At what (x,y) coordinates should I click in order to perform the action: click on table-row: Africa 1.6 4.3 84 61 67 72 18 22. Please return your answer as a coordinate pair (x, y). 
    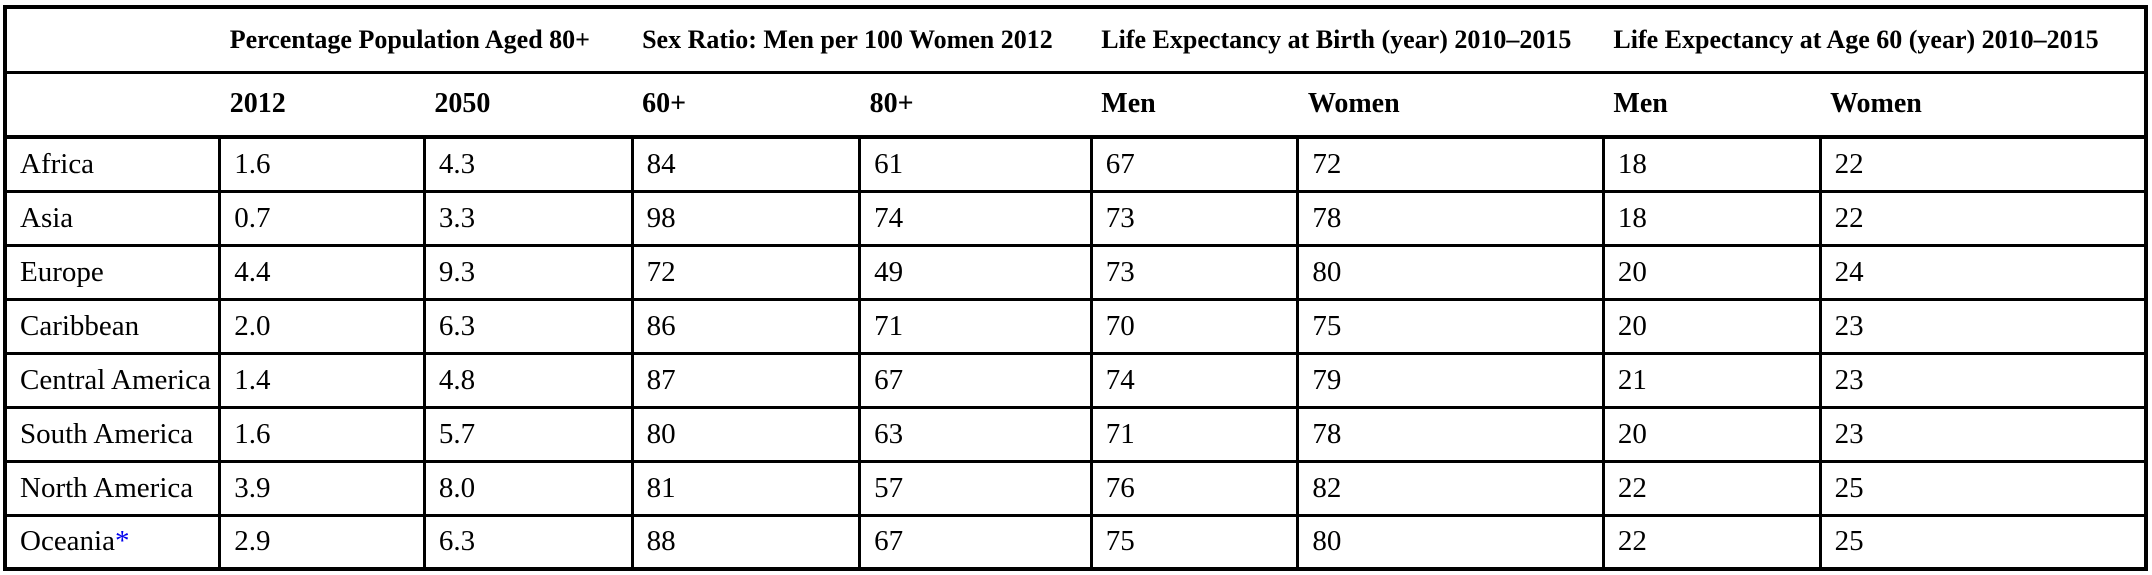
    Looking at the image, I should click on (1075, 164).